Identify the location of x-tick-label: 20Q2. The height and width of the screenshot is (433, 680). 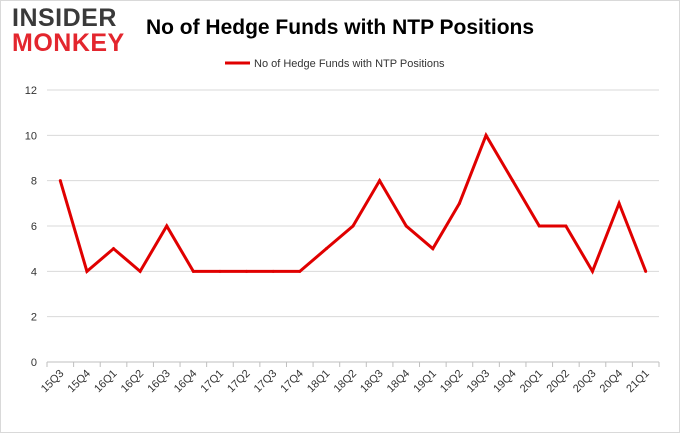
(558, 382).